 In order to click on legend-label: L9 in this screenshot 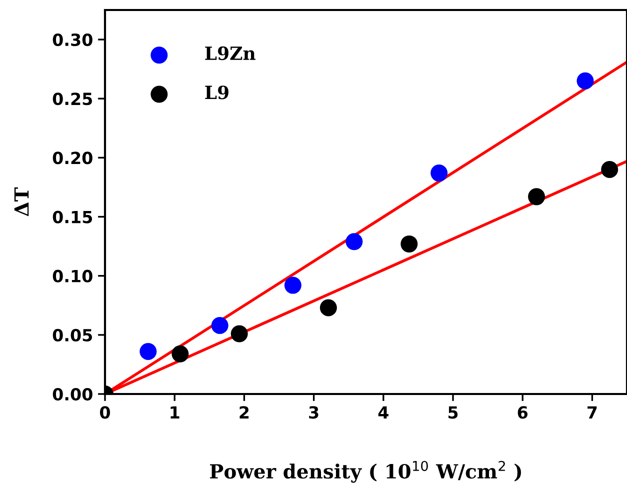, I will do `click(216, 93)`.